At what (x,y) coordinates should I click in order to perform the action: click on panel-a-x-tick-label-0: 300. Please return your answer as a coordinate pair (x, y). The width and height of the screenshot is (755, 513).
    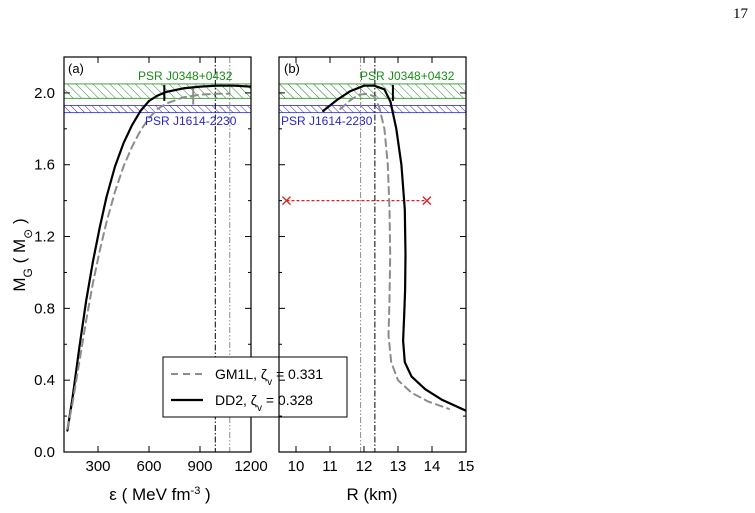
    Looking at the image, I should click on (97, 466).